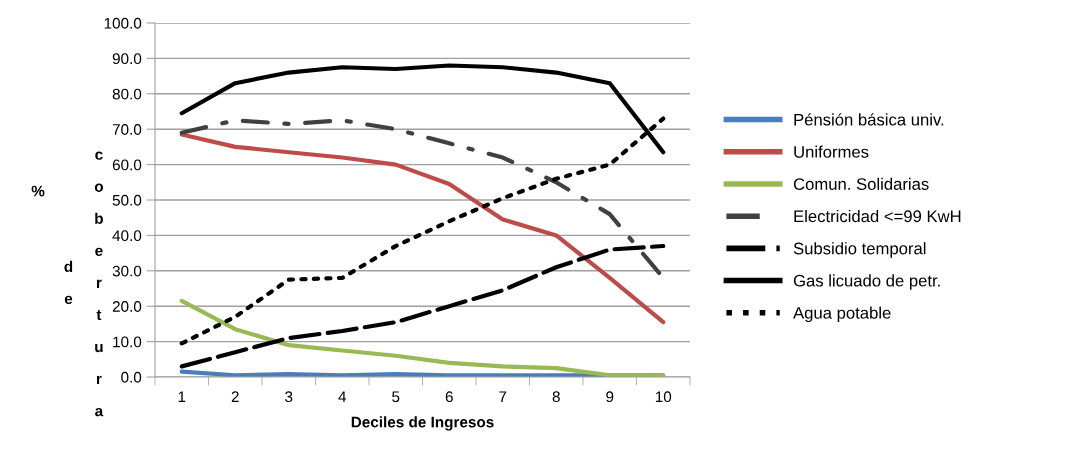  Describe the element at coordinates (503, 396) in the screenshot. I see `x-tick-label: 7` at that location.